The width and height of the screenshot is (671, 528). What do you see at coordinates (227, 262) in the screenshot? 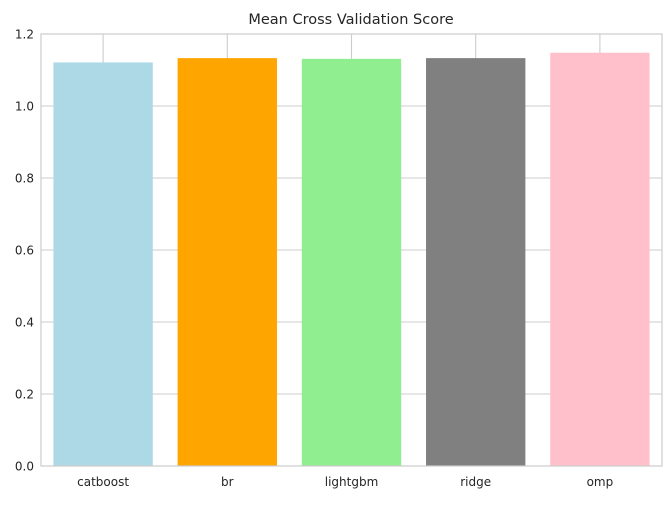
I see `bar-br` at bounding box center [227, 262].